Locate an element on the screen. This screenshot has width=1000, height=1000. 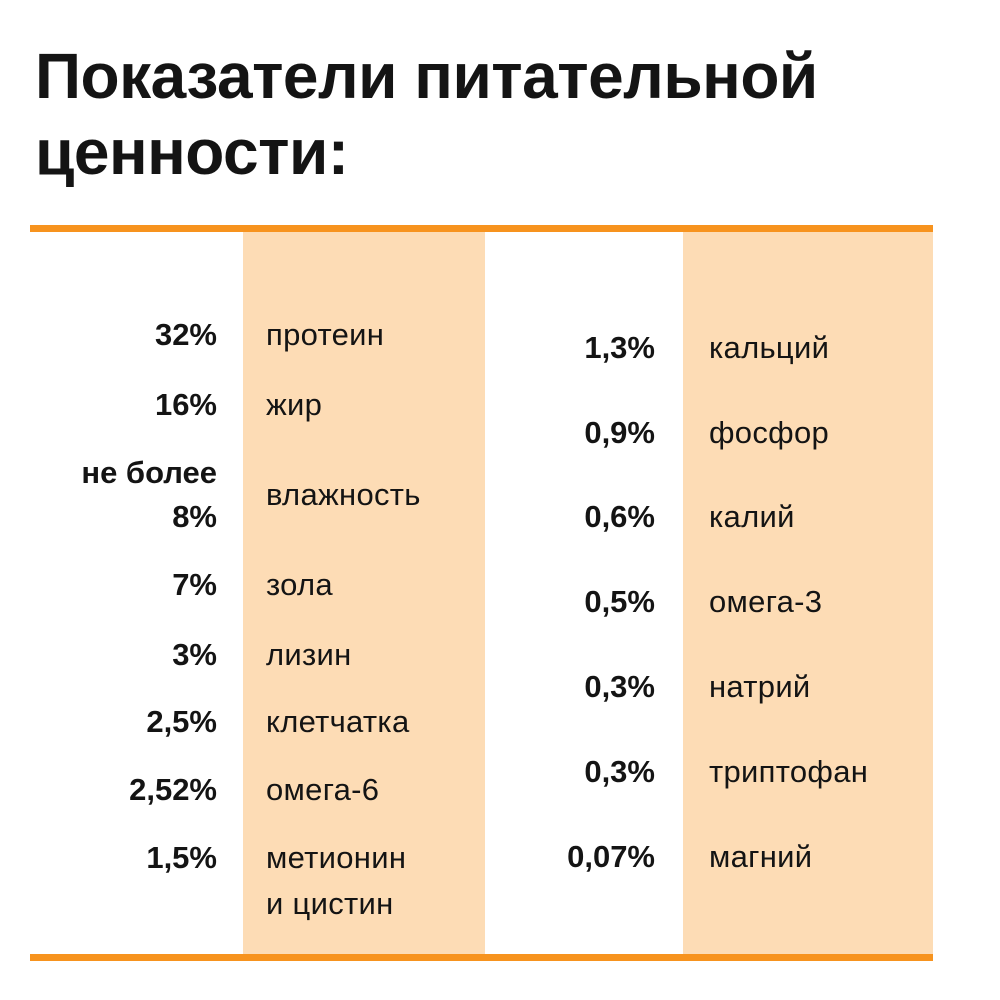
name: магний is located at coordinates (761, 856).